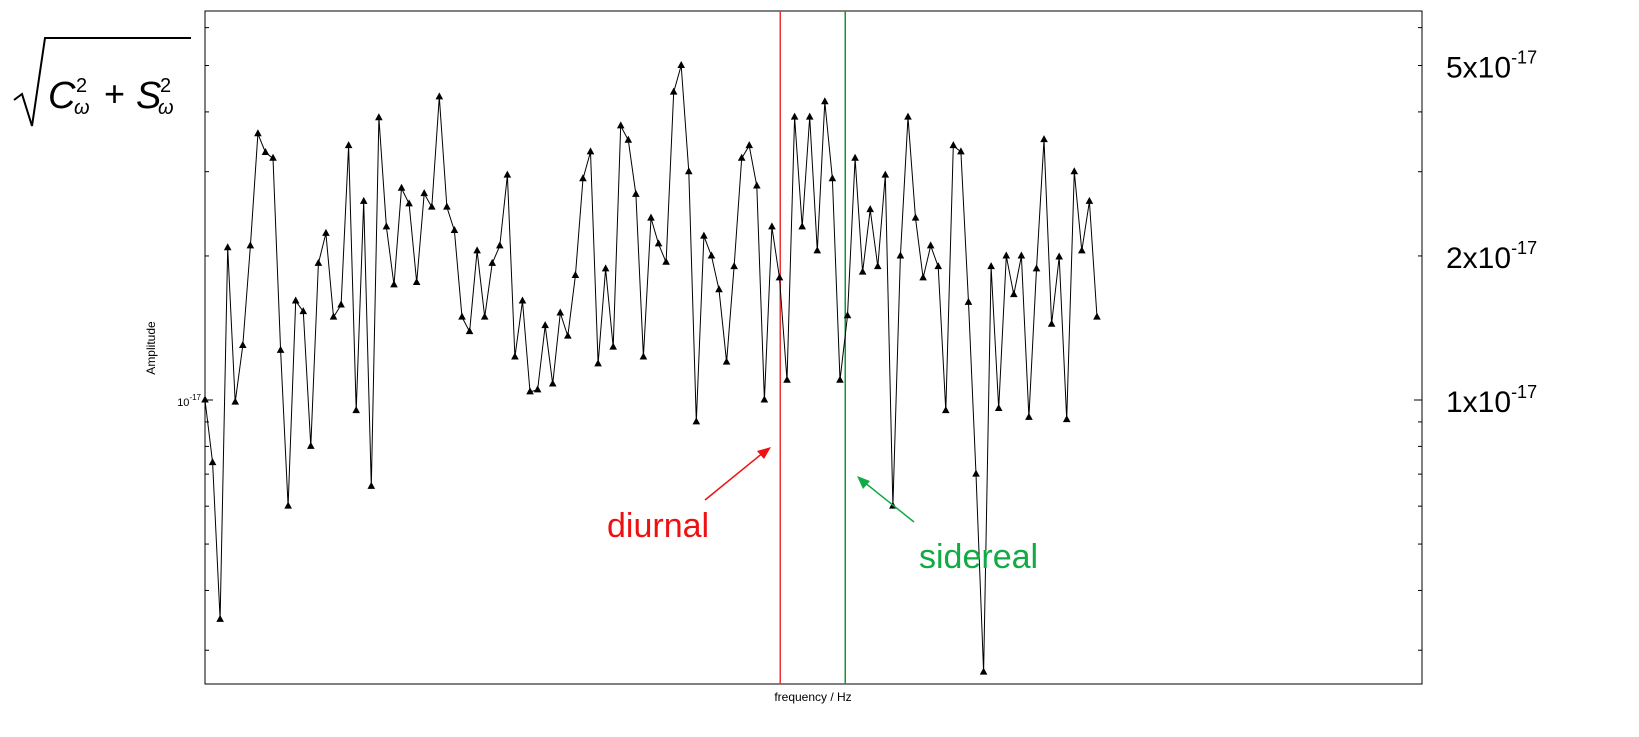  I want to click on diurnal-annotation: diurnal, so click(689, 496).